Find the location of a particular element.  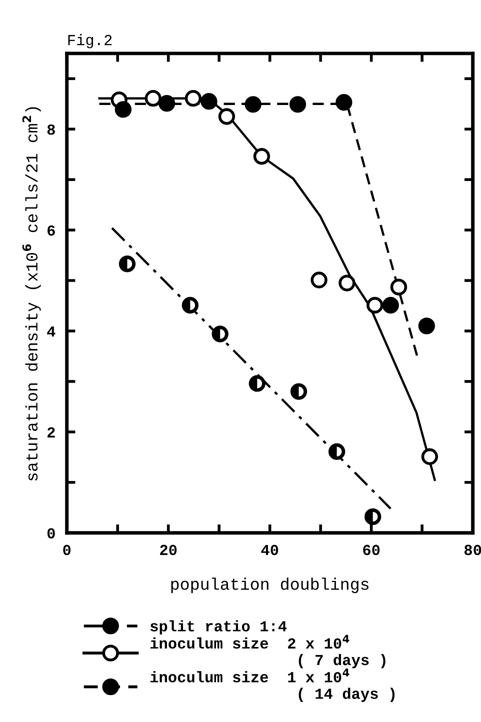

x-tick-label: 60 is located at coordinates (371, 550).